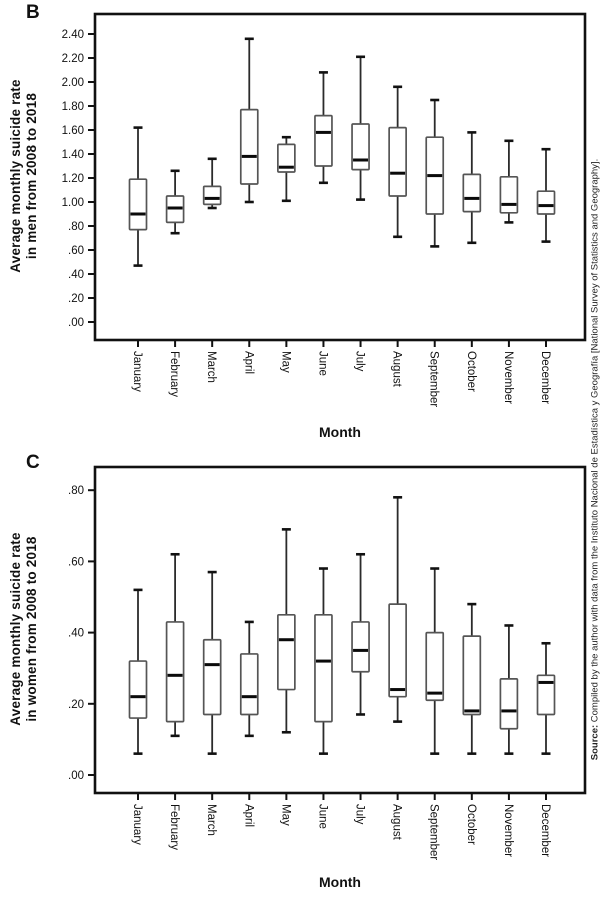 The image size is (610, 900). What do you see at coordinates (73, 155) in the screenshot?
I see `y-tick-label: 1.40` at bounding box center [73, 155].